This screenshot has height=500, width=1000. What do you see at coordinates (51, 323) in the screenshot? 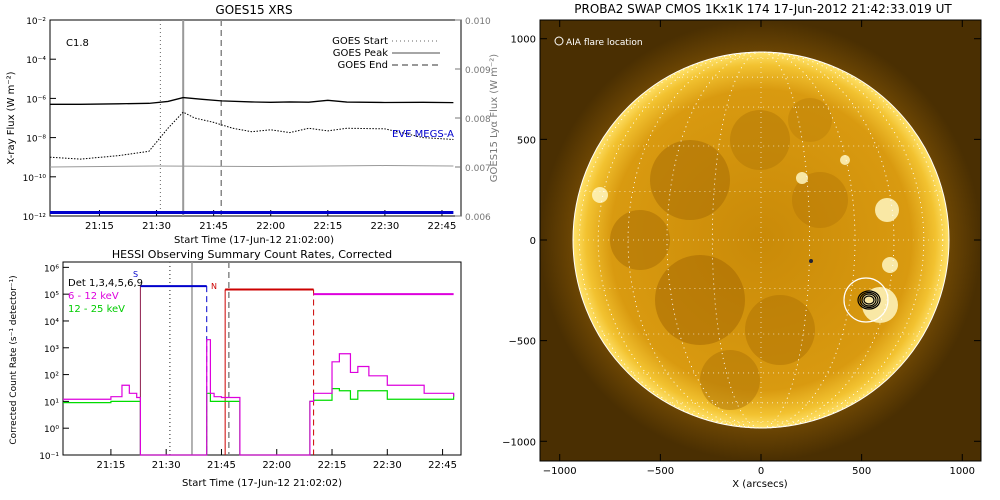
I see `y-tick-label: 10⁴` at bounding box center [51, 323].